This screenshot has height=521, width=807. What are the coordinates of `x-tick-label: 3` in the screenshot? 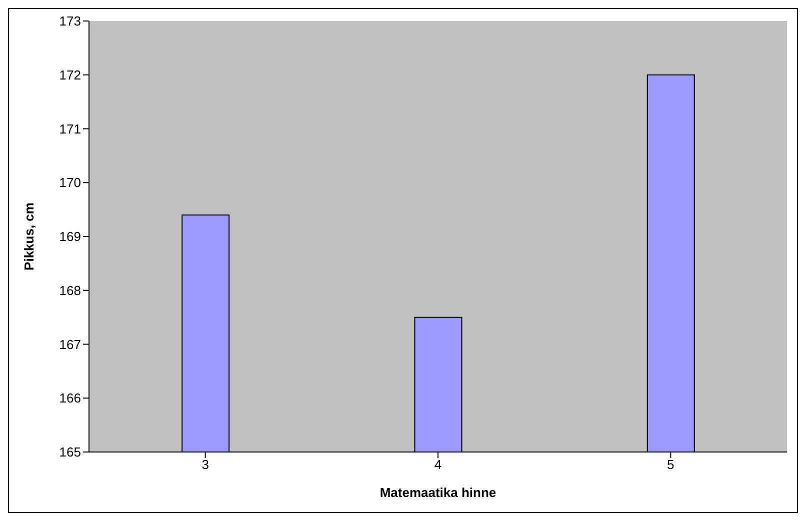 It's located at (205, 464).